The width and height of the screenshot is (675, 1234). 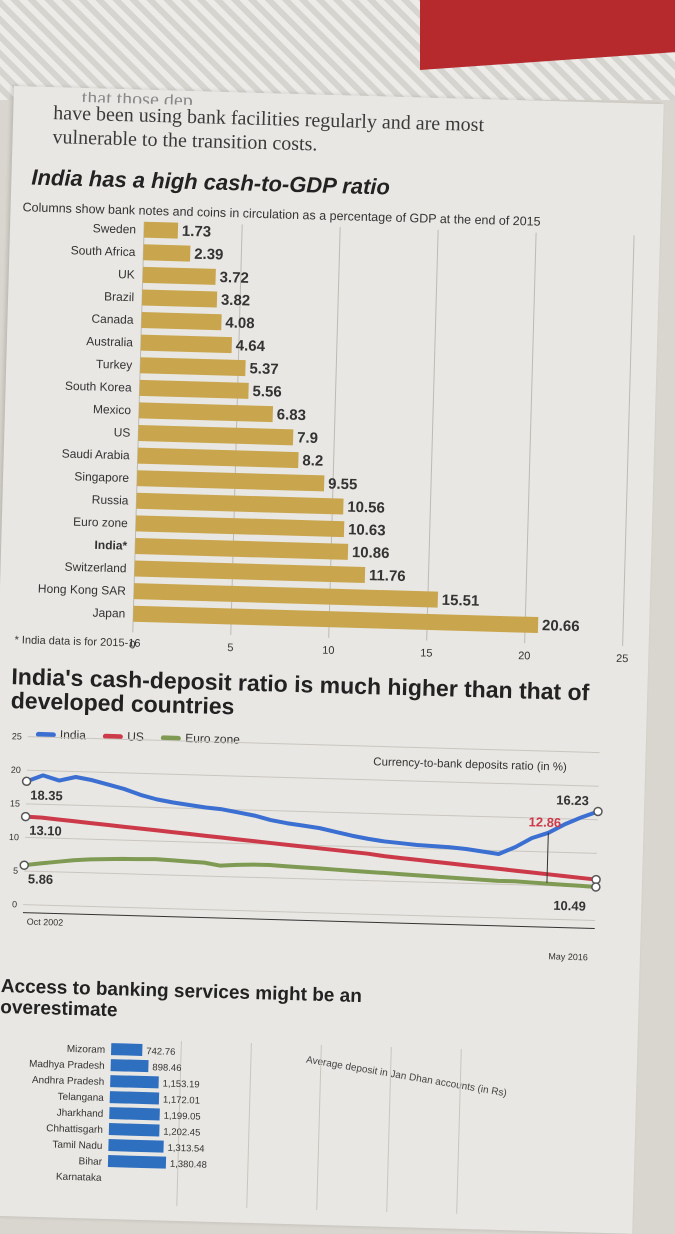 What do you see at coordinates (544, 822) in the screenshot?
I see `annotation-india-low: 12.86` at bounding box center [544, 822].